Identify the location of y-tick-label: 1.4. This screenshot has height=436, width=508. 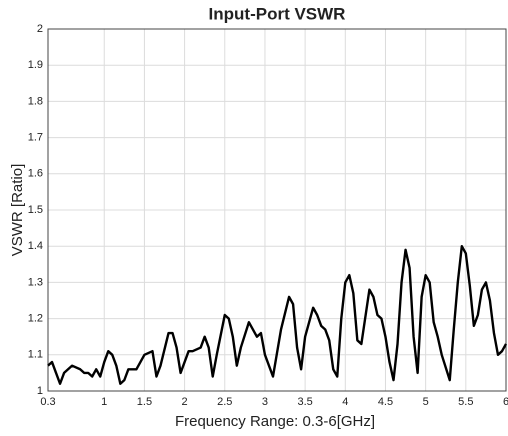
(35, 246).